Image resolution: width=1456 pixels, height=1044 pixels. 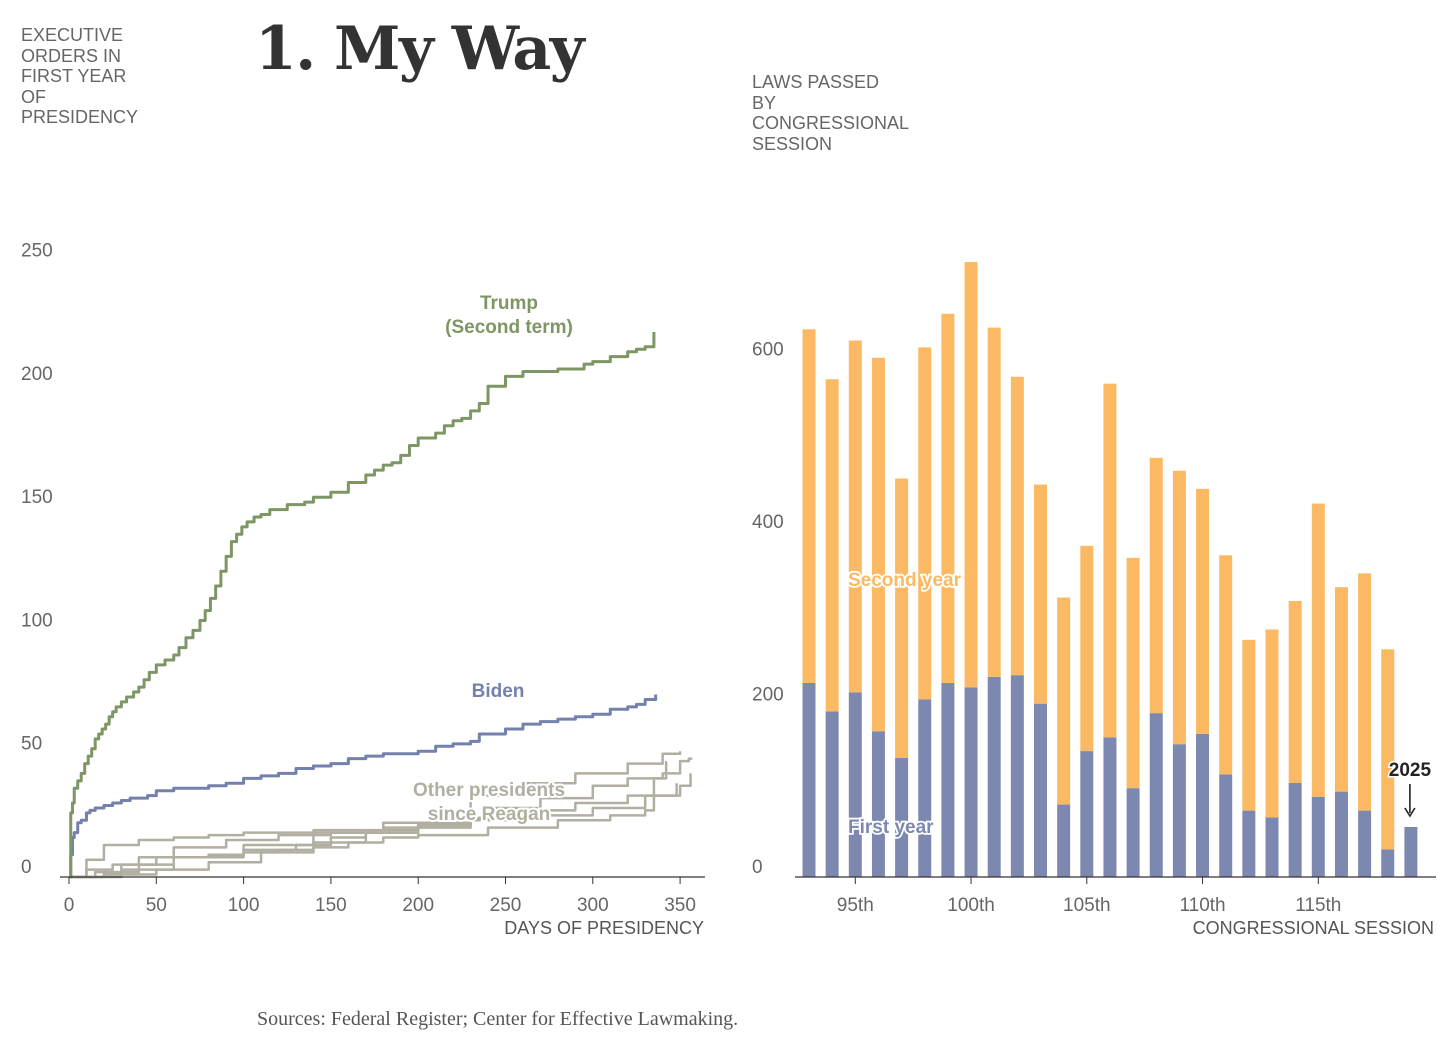 I want to click on x-tick-label-left: 0, so click(x=69, y=905).